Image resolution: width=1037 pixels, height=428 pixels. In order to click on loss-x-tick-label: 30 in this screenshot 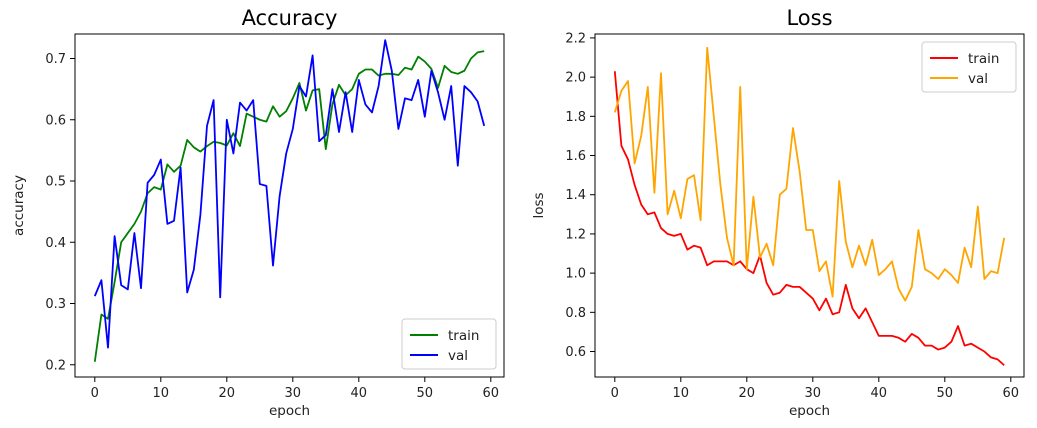, I will do `click(813, 393)`.